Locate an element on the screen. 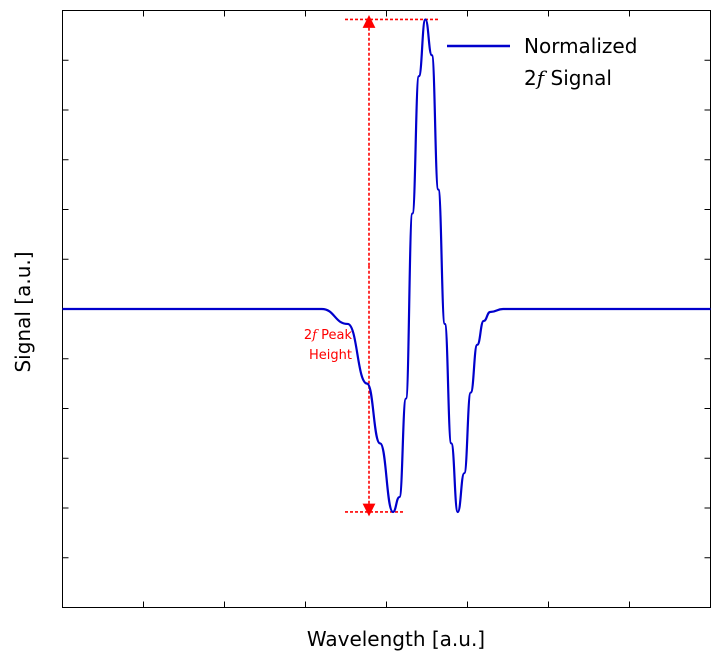 This screenshot has width=711, height=654. legend-label-line1: Normalized is located at coordinates (580, 46).